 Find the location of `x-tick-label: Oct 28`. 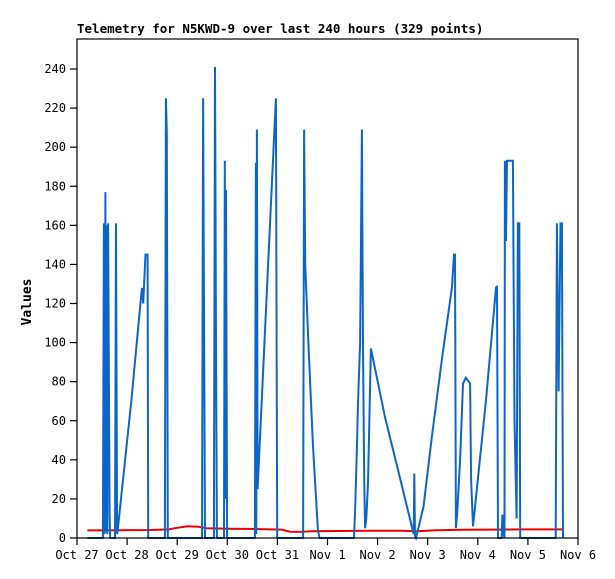

x-tick-label: Oct 28 is located at coordinates (126, 555).